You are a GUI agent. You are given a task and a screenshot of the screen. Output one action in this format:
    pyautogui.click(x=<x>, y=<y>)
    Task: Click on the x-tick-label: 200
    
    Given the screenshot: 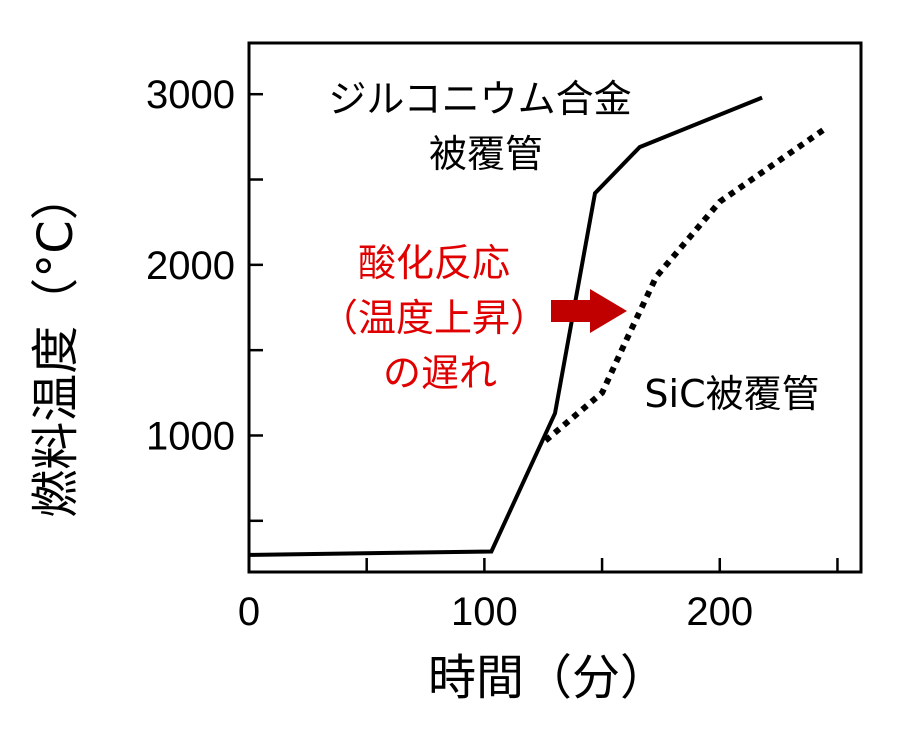 What is the action you would take?
    pyautogui.click(x=719, y=612)
    